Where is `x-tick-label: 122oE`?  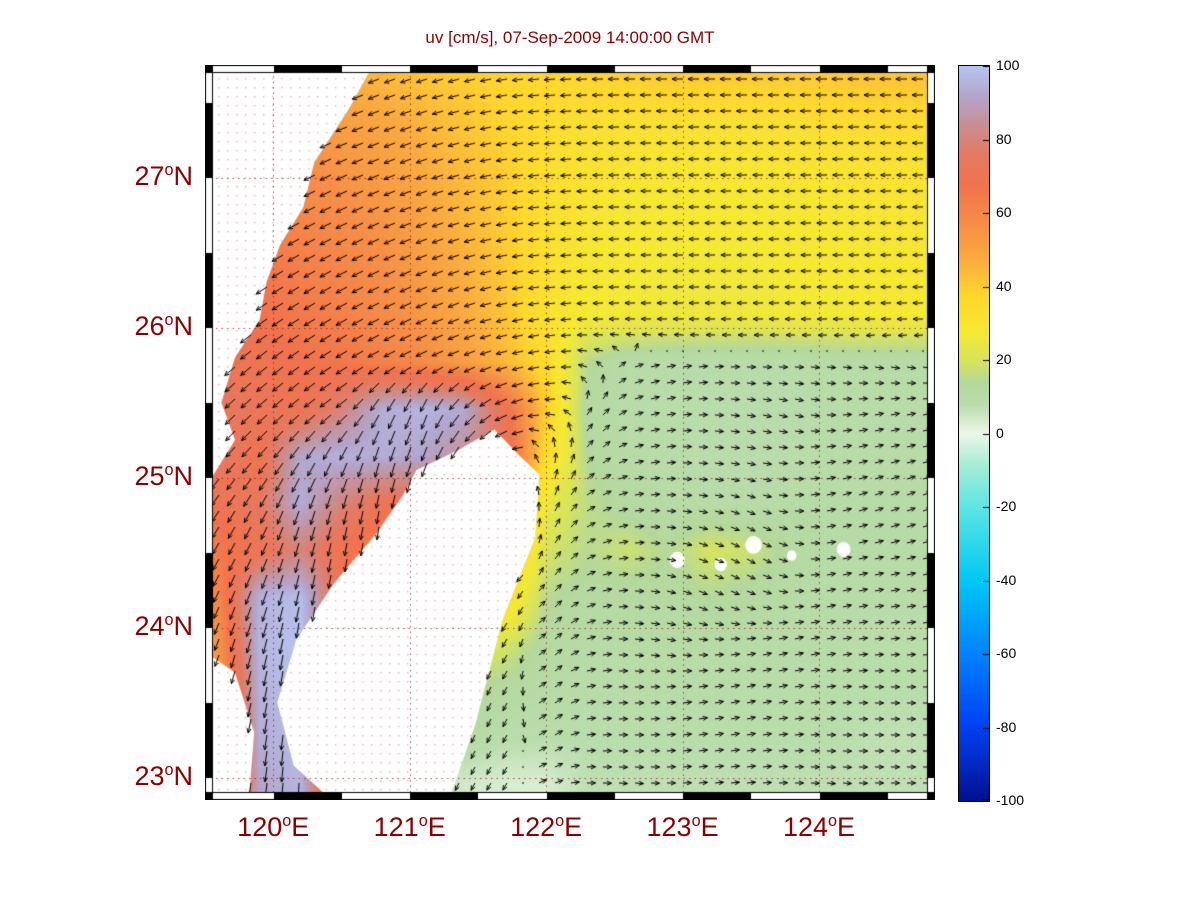 x-tick-label: 122oE is located at coordinates (546, 827).